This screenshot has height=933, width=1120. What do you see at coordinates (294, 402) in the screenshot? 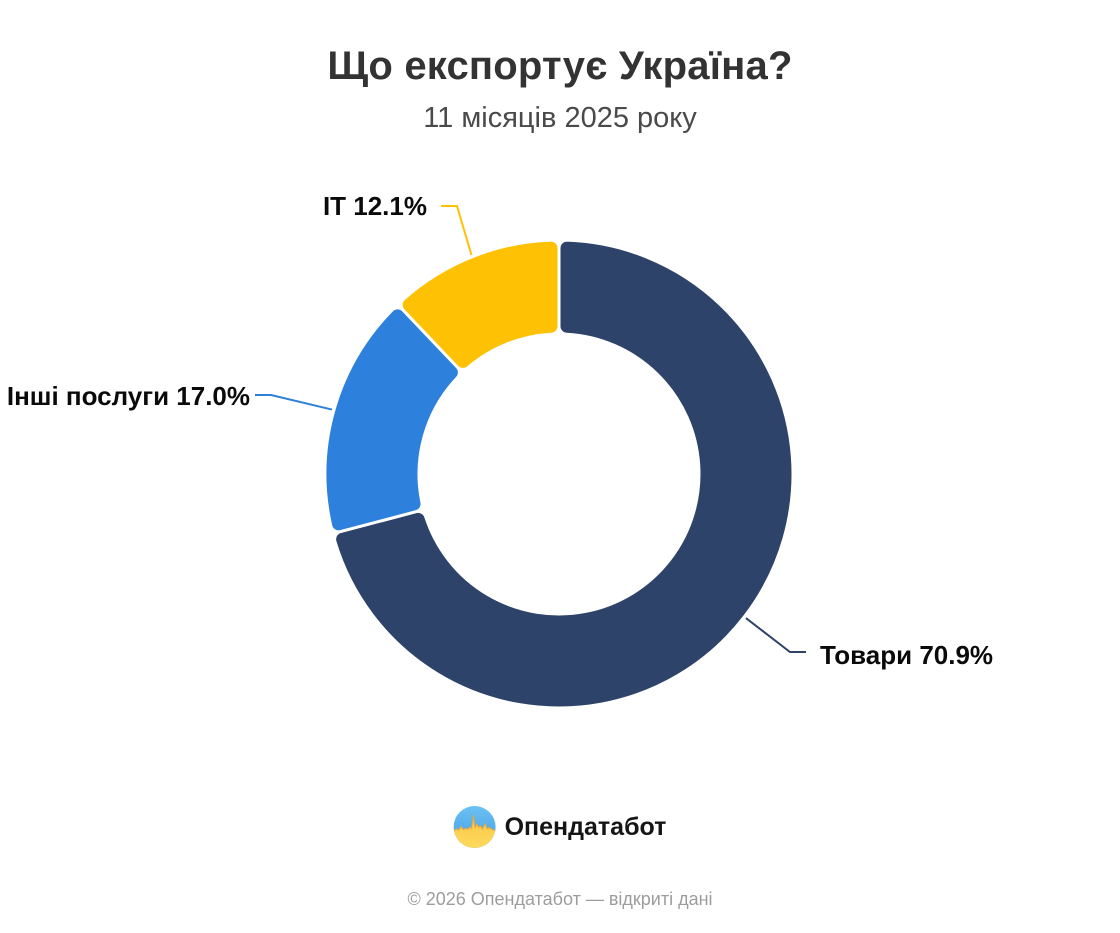
I see `leader-line-other-services` at bounding box center [294, 402].